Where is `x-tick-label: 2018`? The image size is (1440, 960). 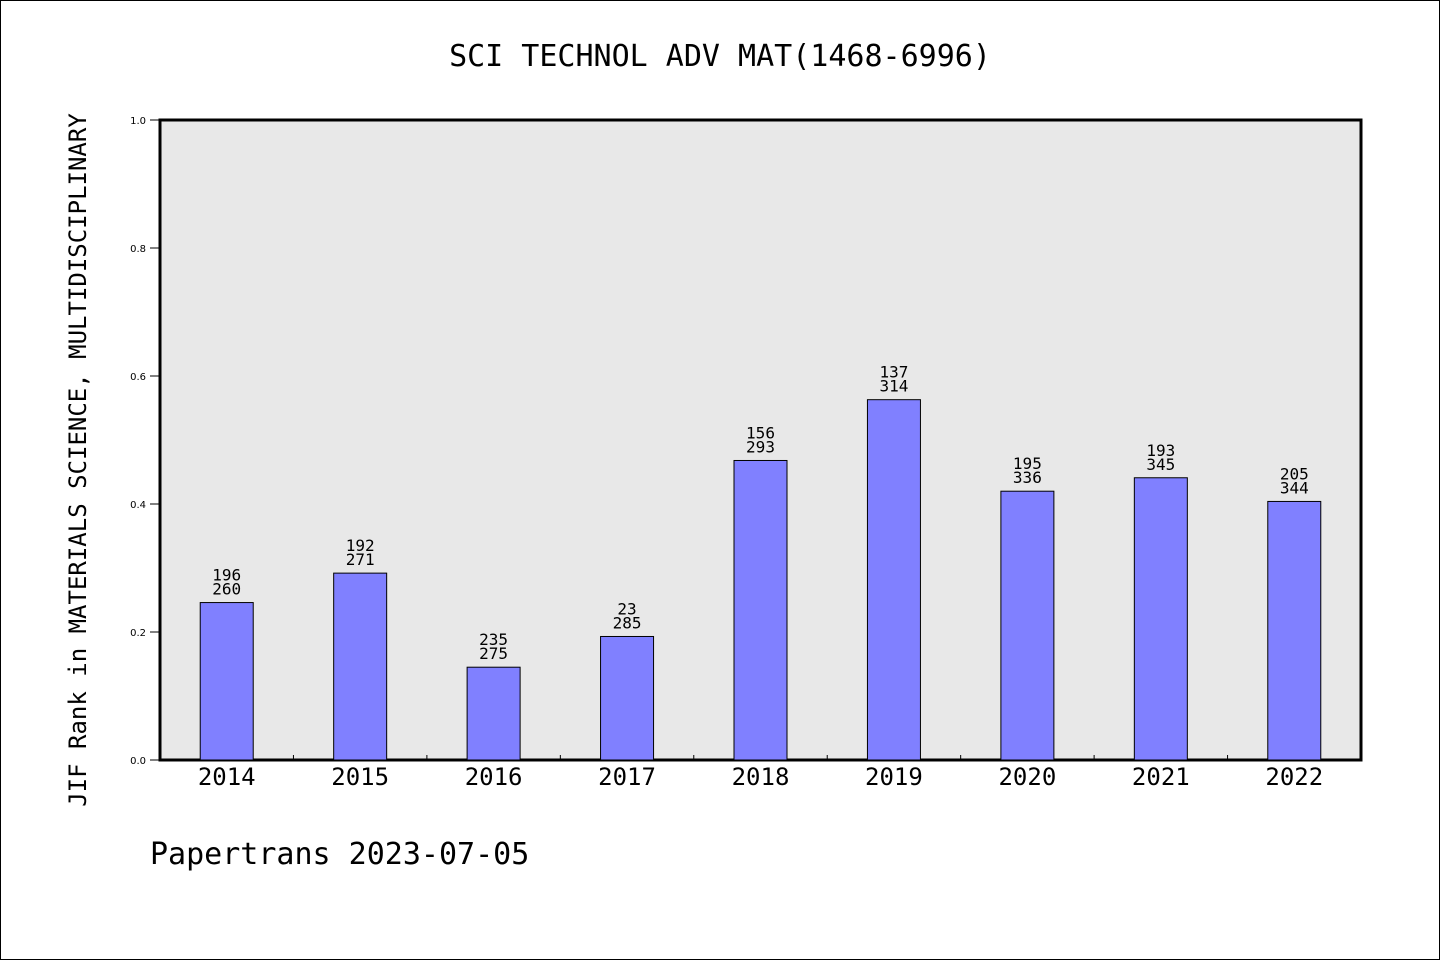
x-tick-label: 2018 is located at coordinates (761, 777).